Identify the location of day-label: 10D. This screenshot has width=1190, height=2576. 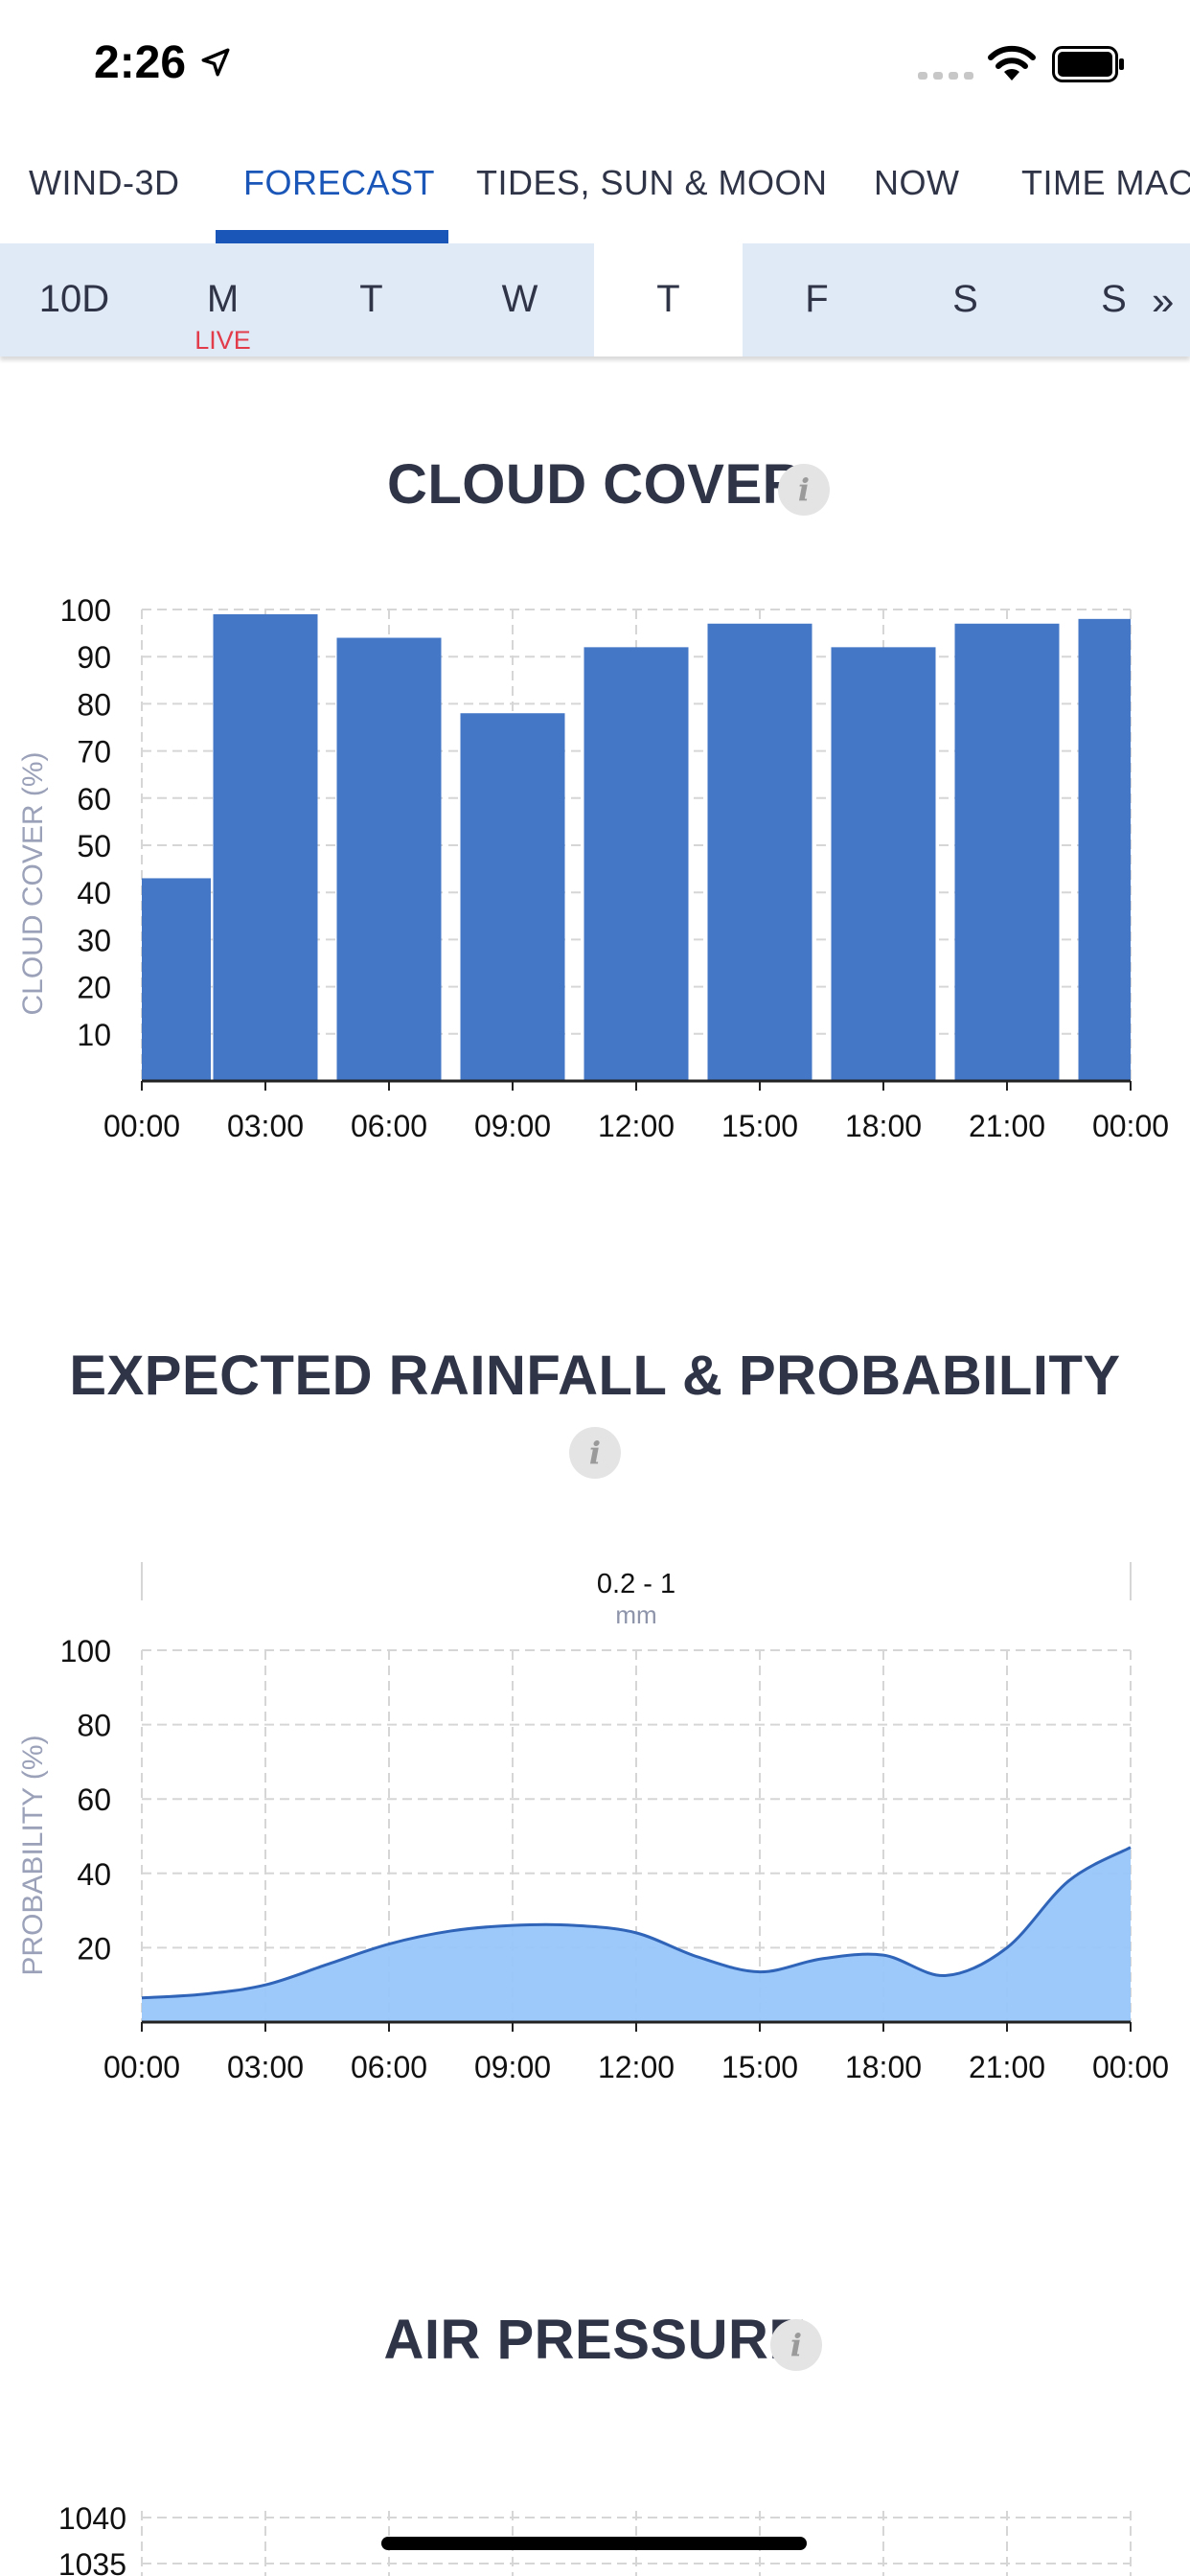
(74, 299).